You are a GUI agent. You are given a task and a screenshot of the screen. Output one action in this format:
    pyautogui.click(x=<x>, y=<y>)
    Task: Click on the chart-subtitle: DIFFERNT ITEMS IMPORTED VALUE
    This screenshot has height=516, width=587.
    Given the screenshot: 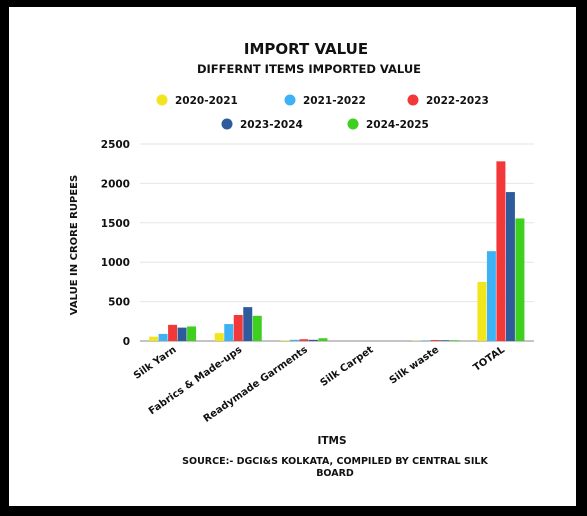 What is the action you would take?
    pyautogui.click(x=309, y=69)
    